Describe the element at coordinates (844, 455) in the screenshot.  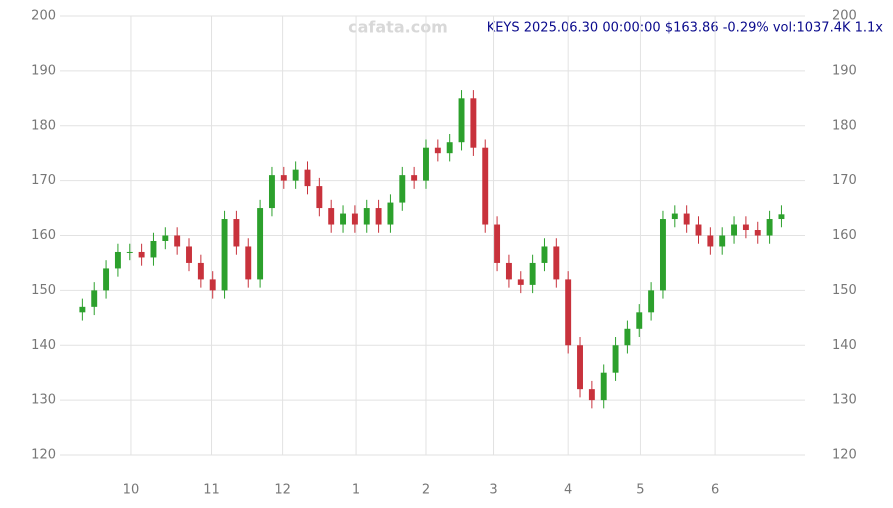
I see `y-tick-label-right: 120` at that location.